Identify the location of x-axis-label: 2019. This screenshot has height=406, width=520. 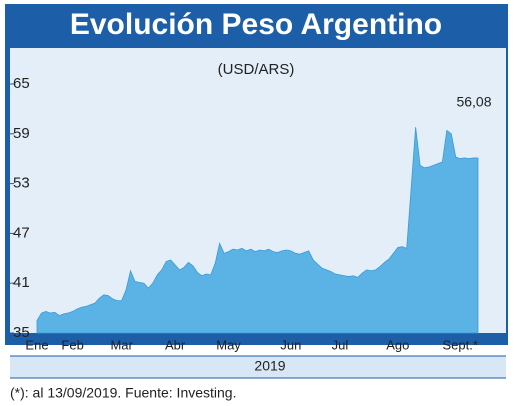
(269, 366).